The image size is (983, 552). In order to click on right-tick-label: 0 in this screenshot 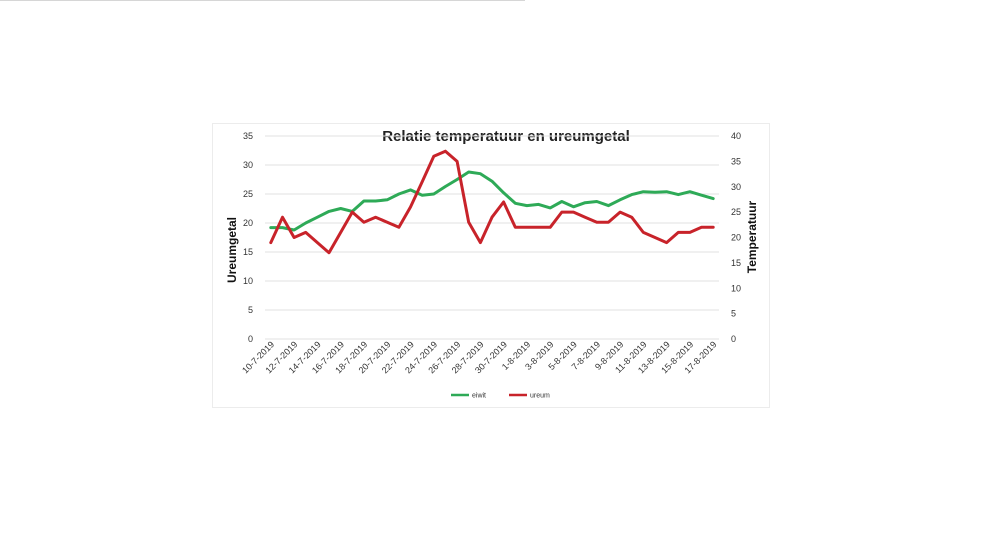, I will do `click(733, 339)`.